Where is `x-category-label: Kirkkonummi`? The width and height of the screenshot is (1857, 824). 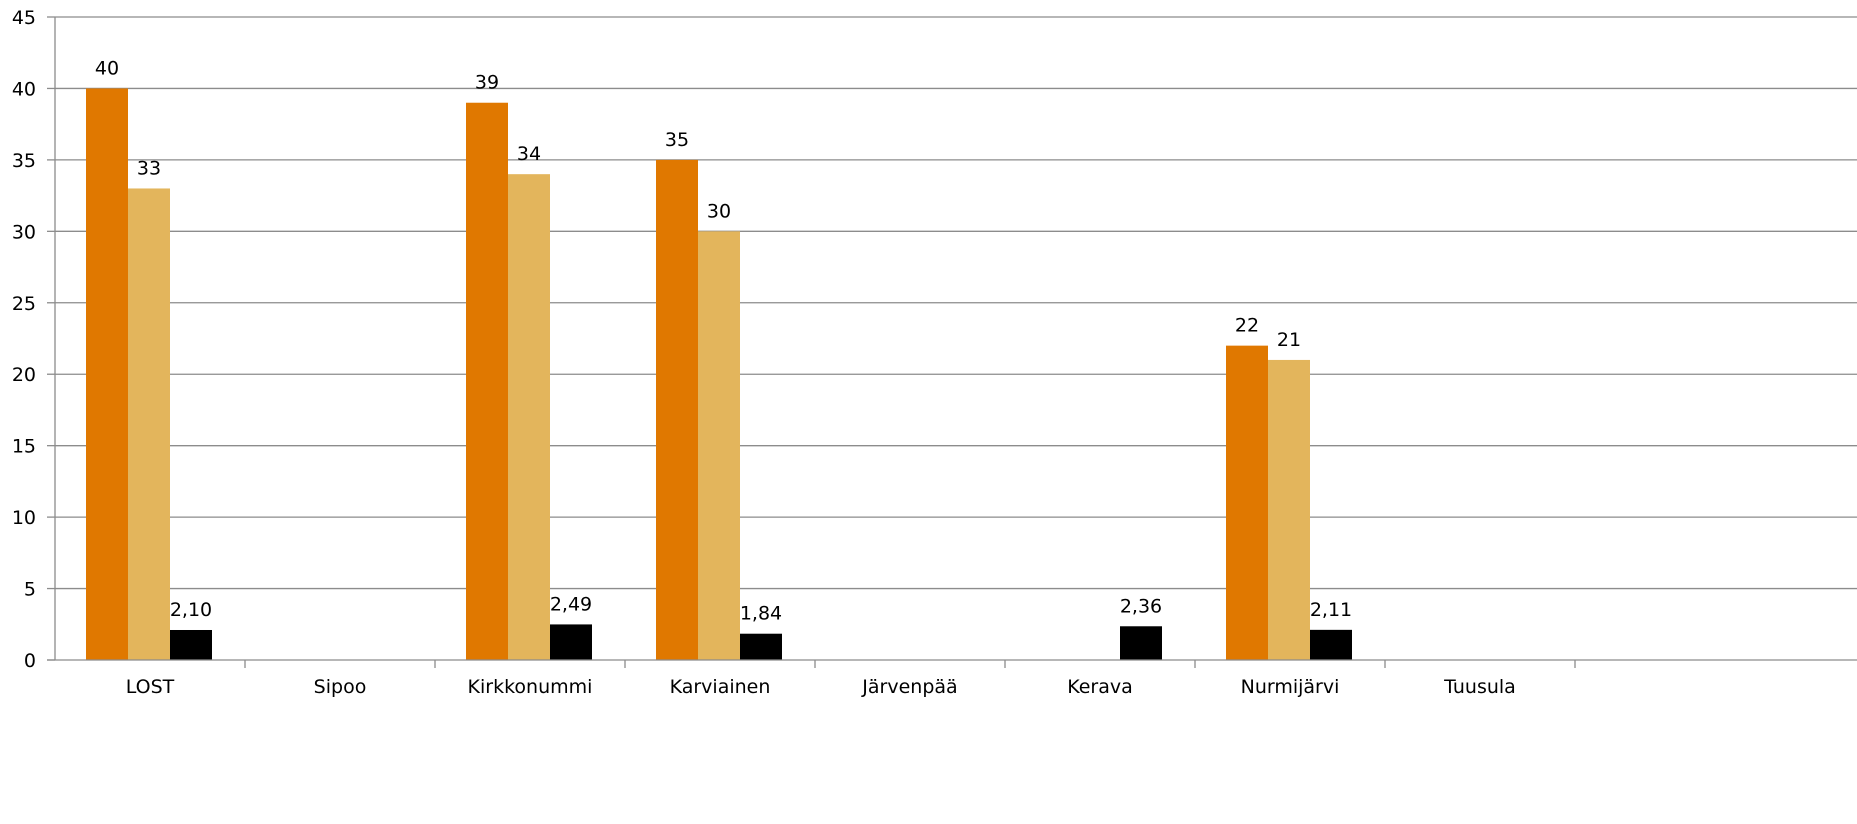 x-category-label: Kirkkonummi is located at coordinates (530, 687).